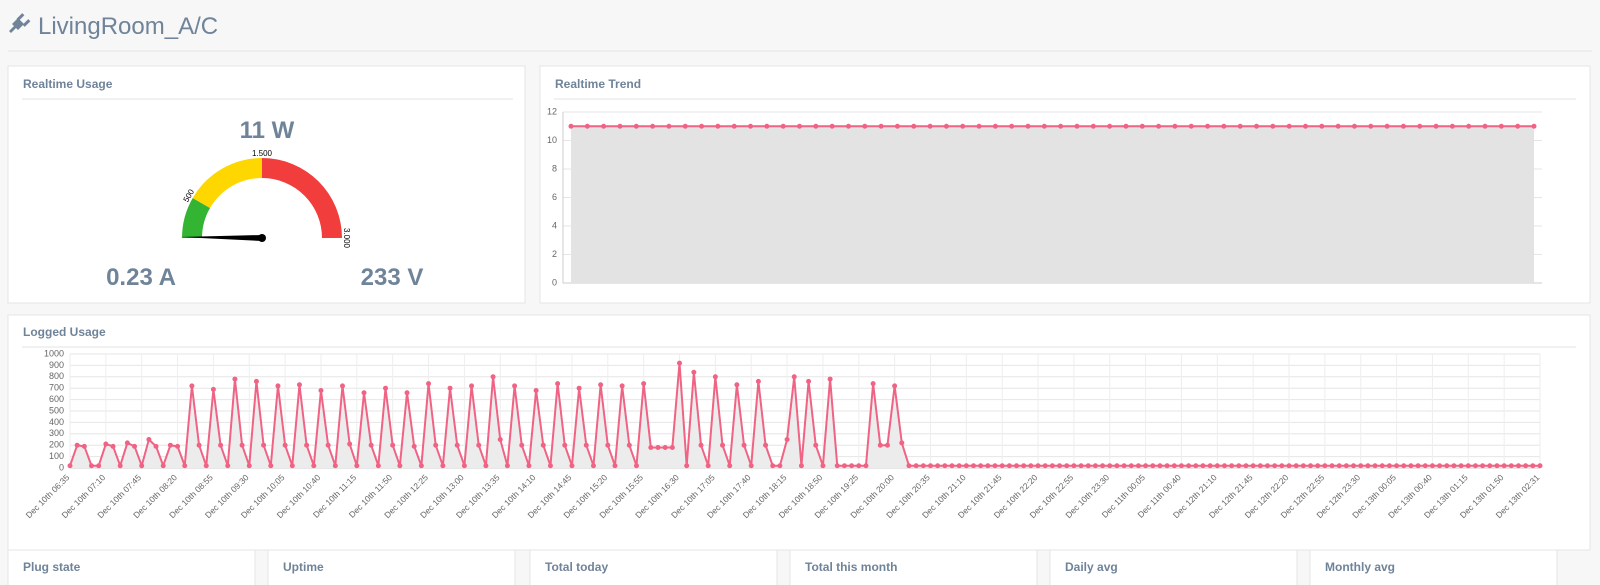 The height and width of the screenshot is (585, 1600). I want to click on page-title: LivingRoom_A/C, so click(128, 26).